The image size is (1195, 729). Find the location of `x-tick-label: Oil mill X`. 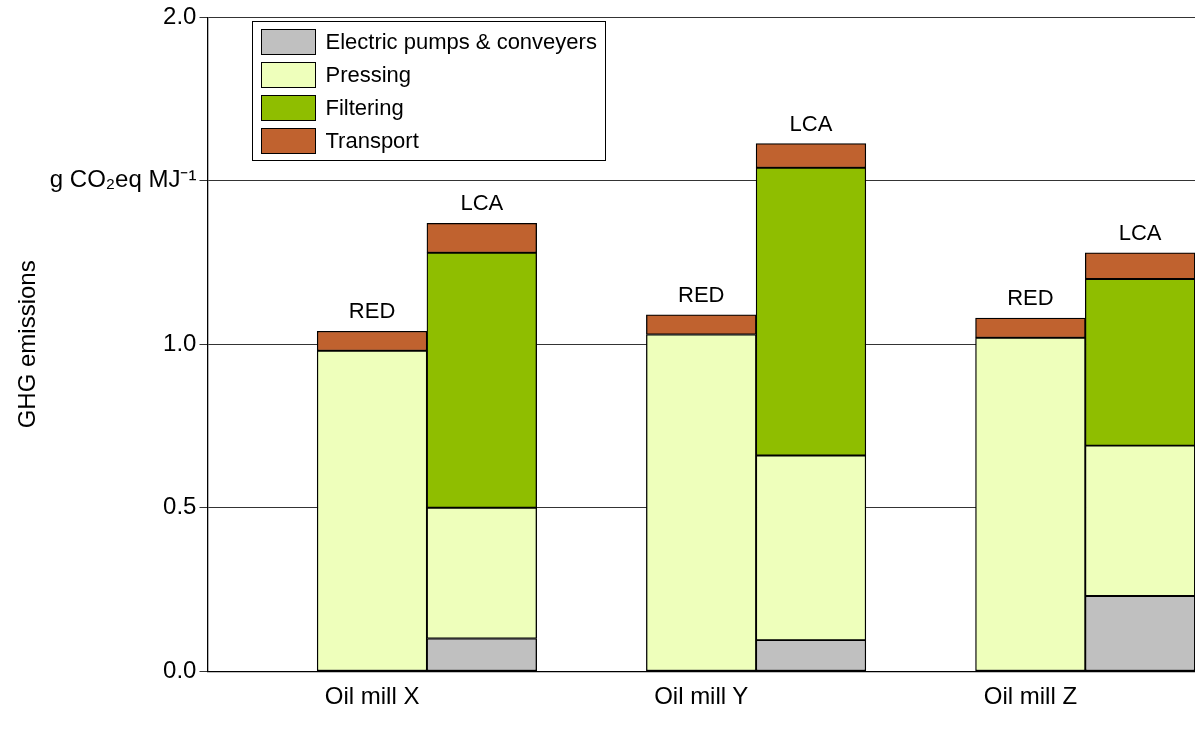

x-tick-label: Oil mill X is located at coordinates (372, 696).